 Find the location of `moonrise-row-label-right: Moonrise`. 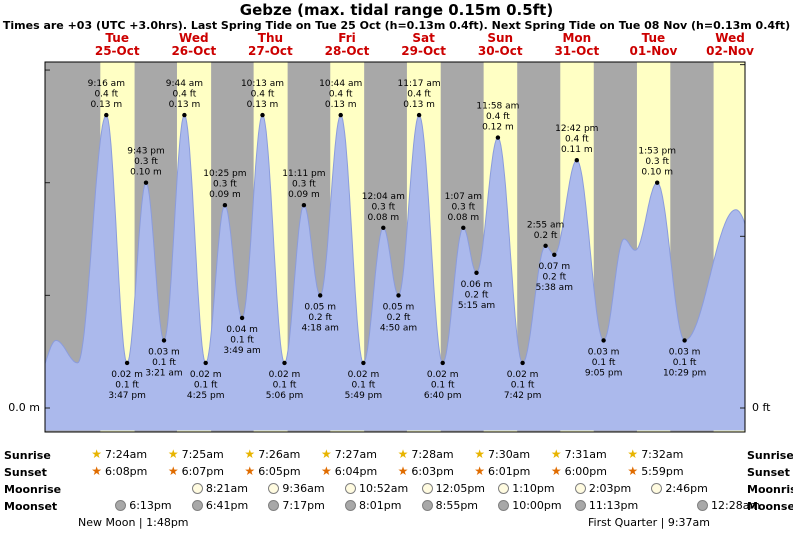

moonrise-row-label-right: Moonrise is located at coordinates (770, 489).